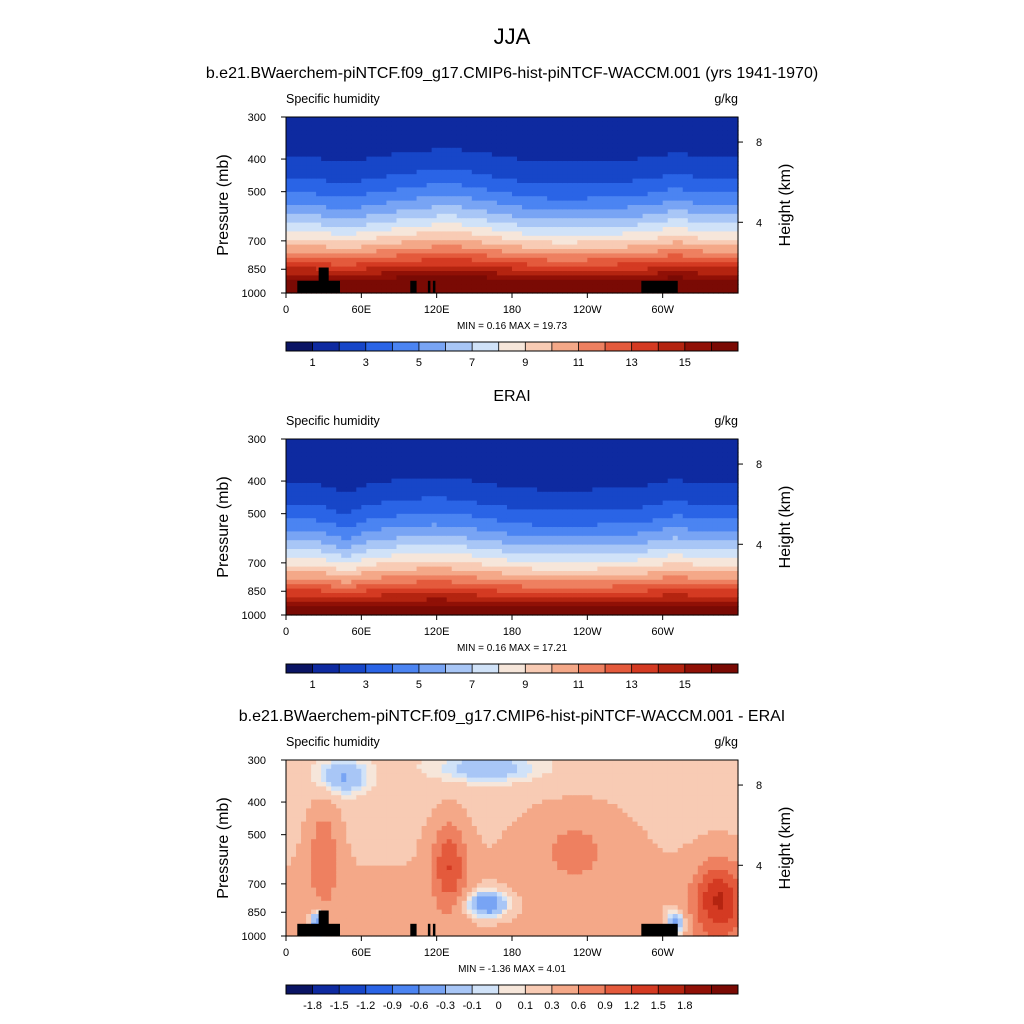 Image resolution: width=1024 pixels, height=1024 pixels. What do you see at coordinates (333, 421) in the screenshot?
I see `left-string: Specific humidity` at bounding box center [333, 421].